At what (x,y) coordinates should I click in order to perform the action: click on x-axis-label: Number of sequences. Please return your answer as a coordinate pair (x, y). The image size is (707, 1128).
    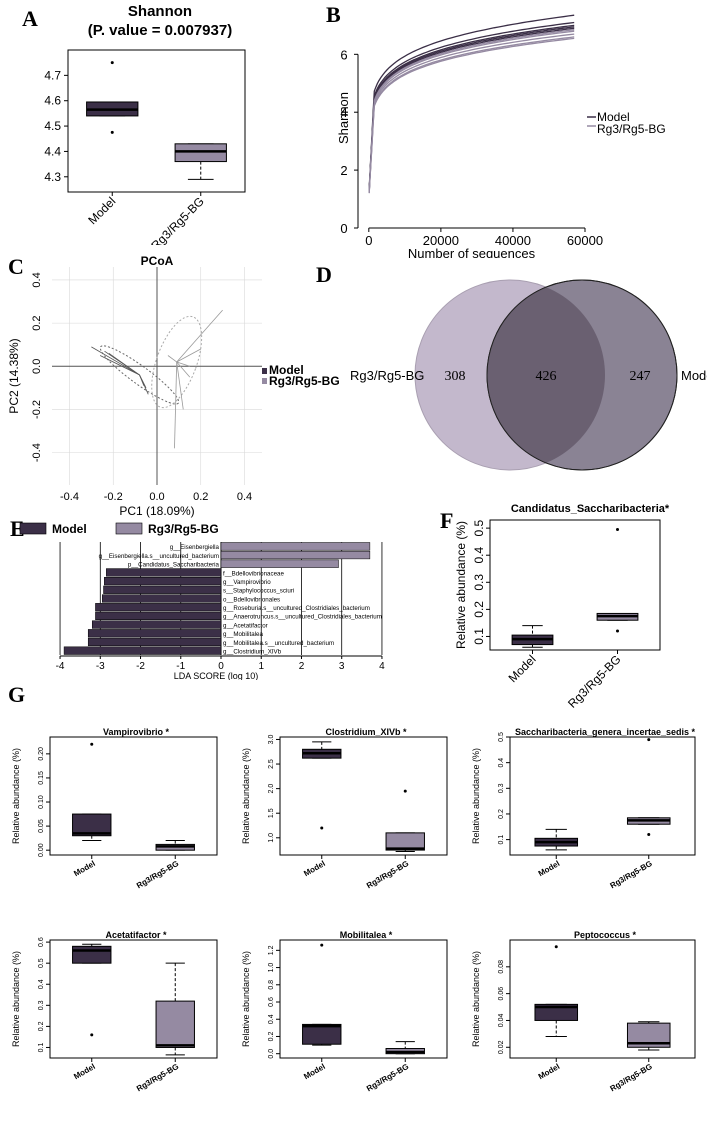
    Looking at the image, I should click on (472, 252).